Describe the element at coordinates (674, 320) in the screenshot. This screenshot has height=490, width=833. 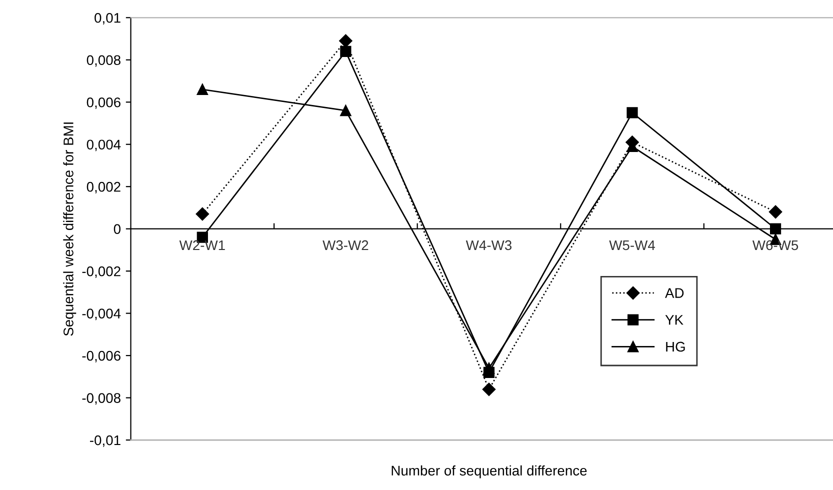
I see `legend-label: YK` at that location.